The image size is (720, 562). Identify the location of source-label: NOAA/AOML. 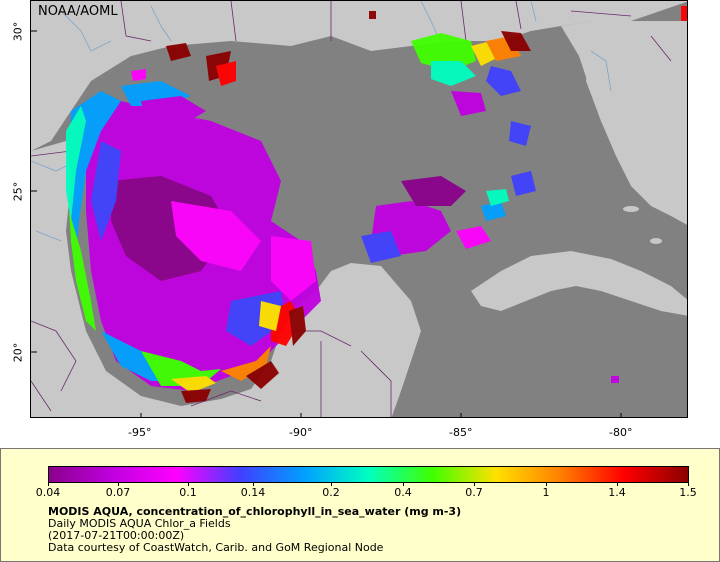
(78, 11).